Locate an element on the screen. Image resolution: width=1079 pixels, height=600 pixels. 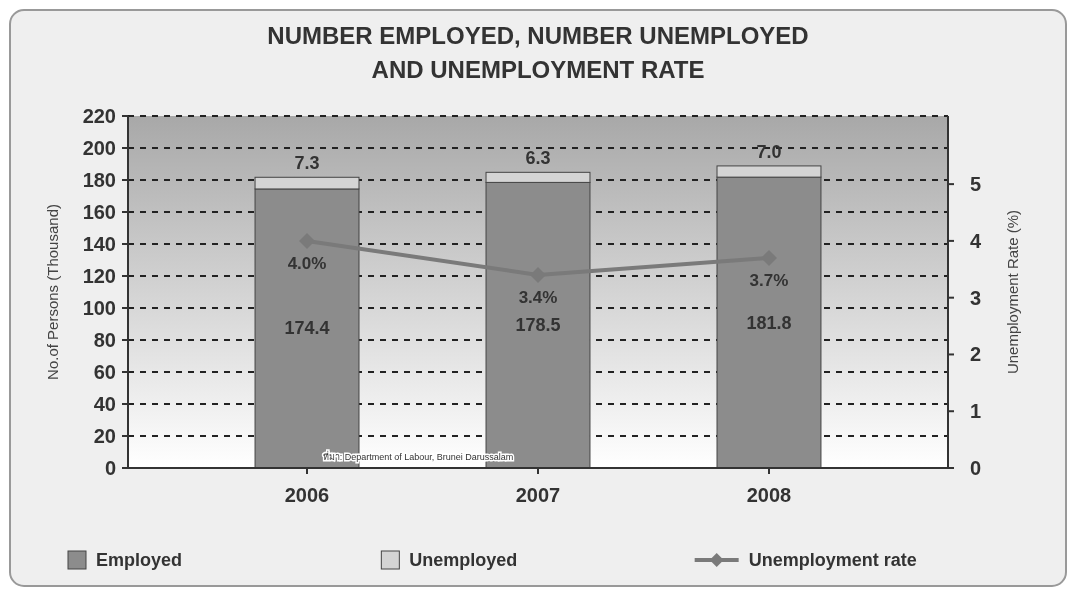
data-label: 174.4 is located at coordinates (307, 328).